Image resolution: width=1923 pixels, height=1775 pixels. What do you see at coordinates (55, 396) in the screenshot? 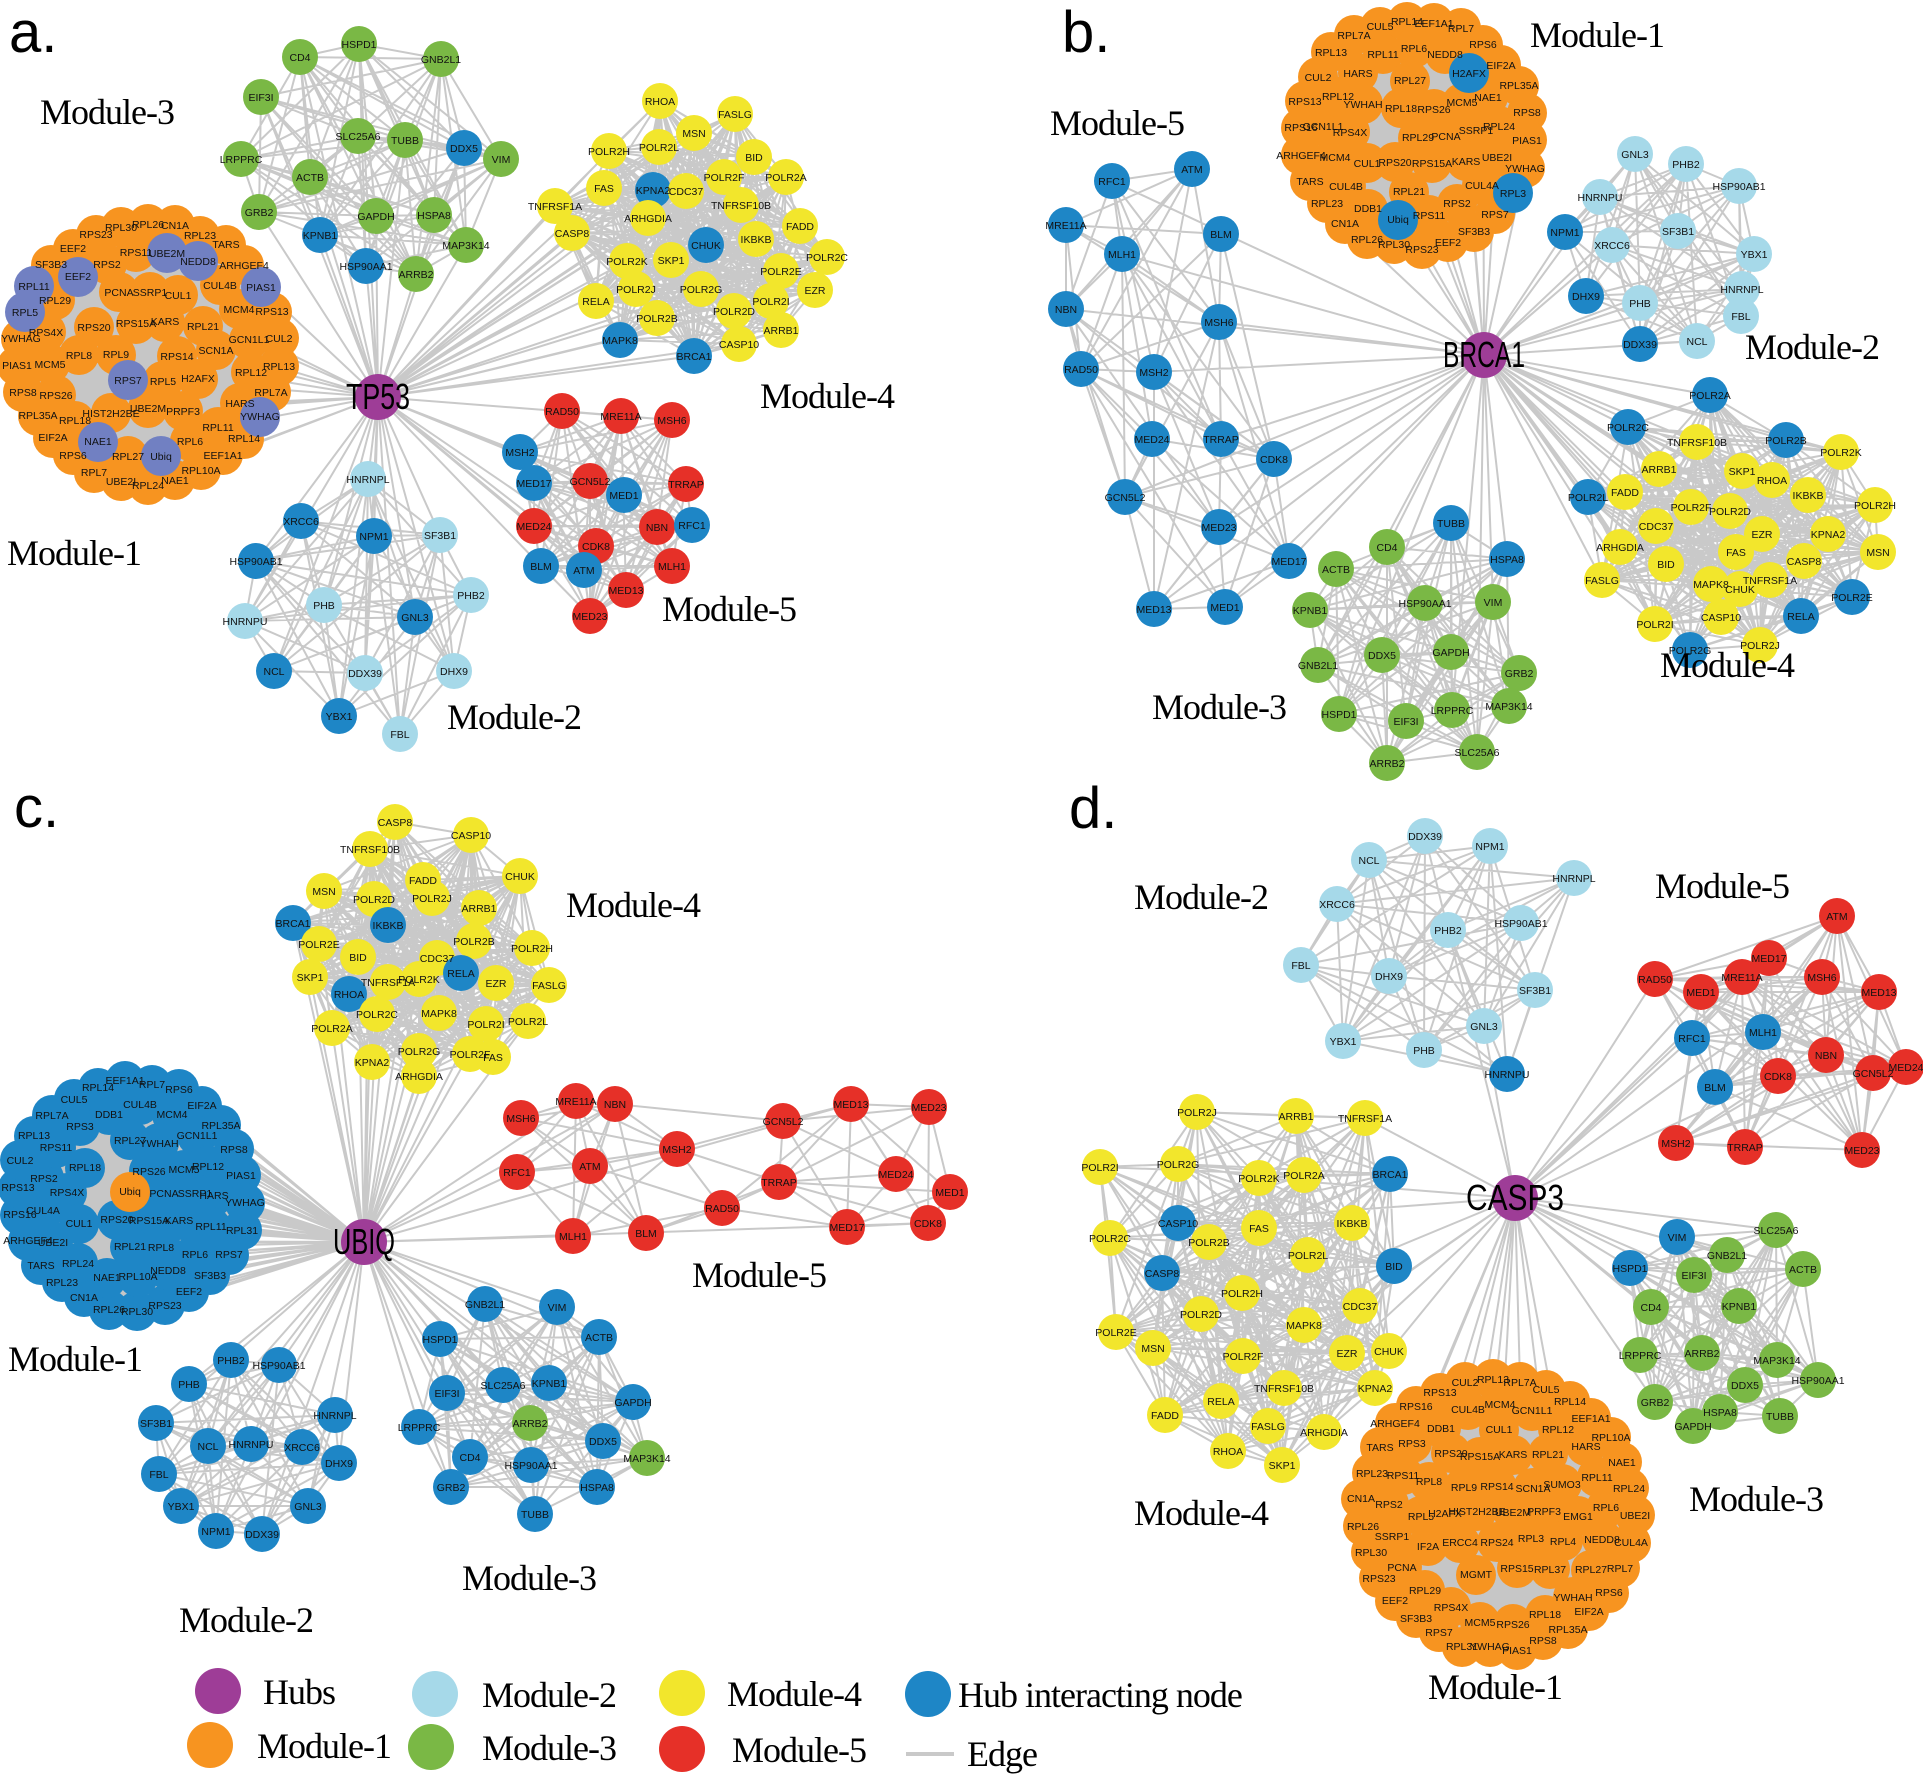
I see `svg-text: RPS26` at bounding box center [55, 396].